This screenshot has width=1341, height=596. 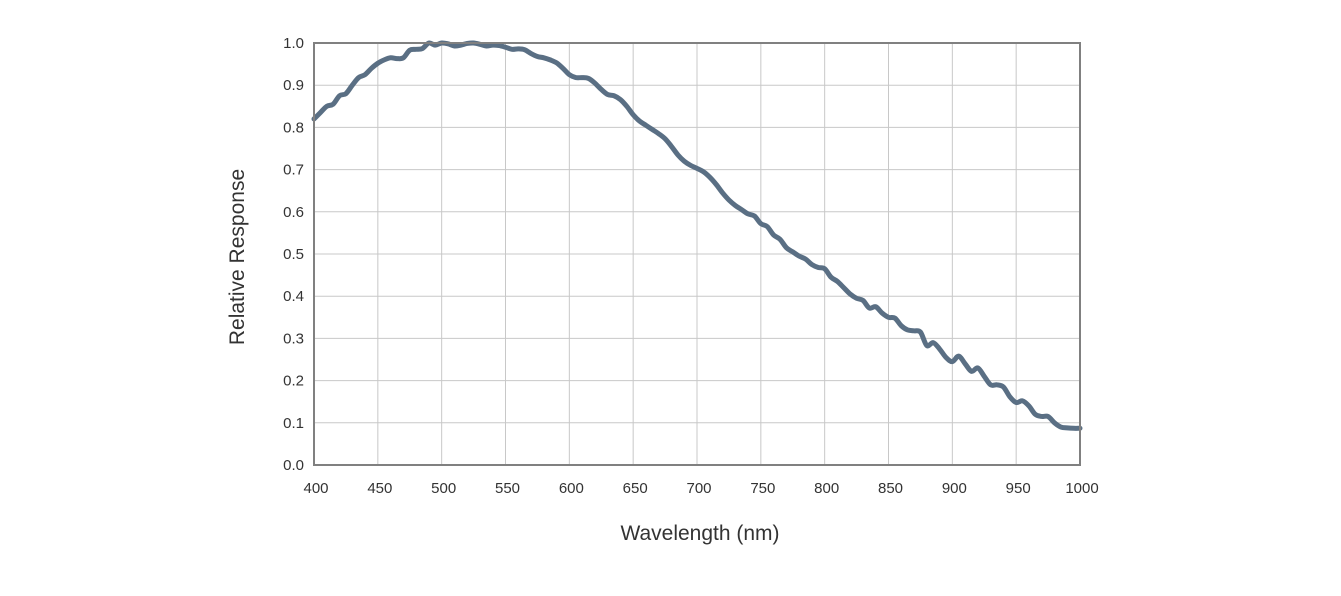 I want to click on x-tick-label: 550, so click(x=507, y=488).